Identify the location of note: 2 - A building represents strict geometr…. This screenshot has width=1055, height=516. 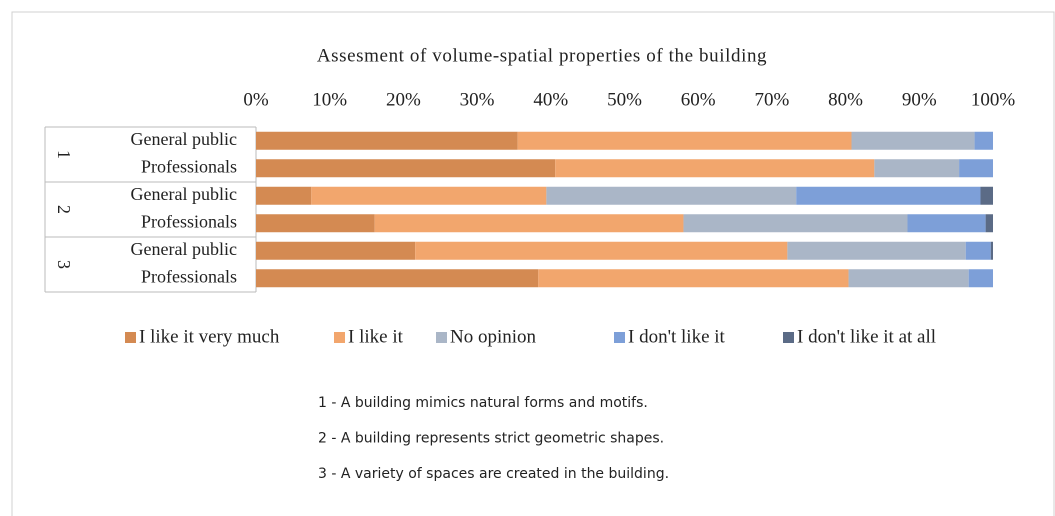
(491, 439).